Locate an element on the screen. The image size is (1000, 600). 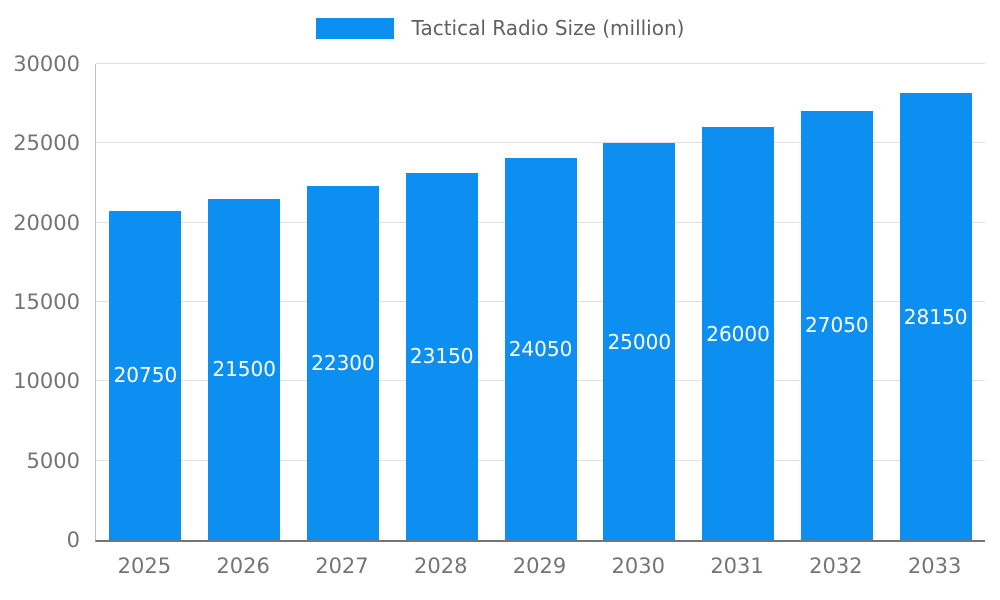
x-axis-tick-label: 2032 is located at coordinates (836, 566).